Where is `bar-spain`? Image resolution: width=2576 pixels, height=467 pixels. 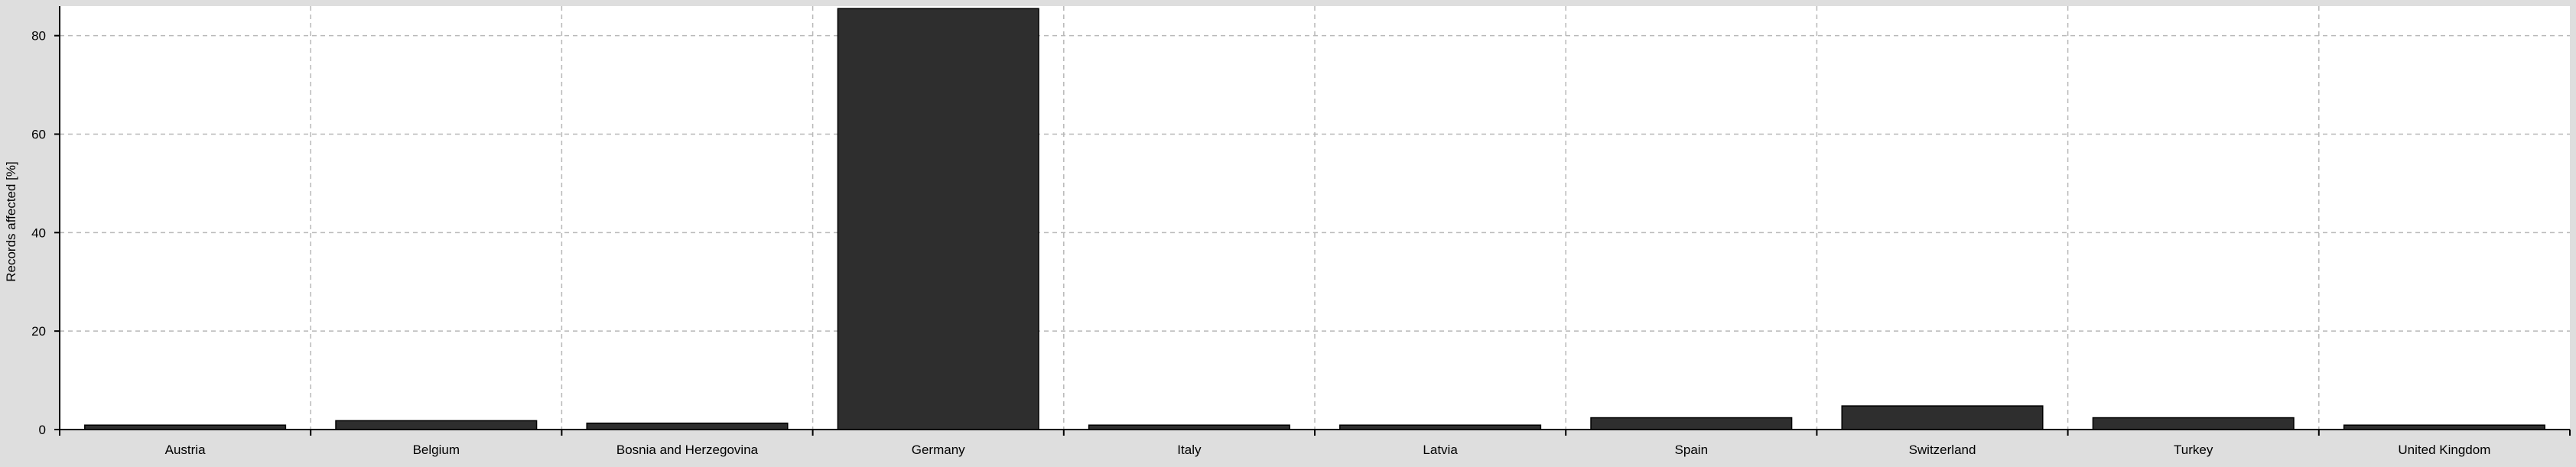 bar-spain is located at coordinates (1691, 424).